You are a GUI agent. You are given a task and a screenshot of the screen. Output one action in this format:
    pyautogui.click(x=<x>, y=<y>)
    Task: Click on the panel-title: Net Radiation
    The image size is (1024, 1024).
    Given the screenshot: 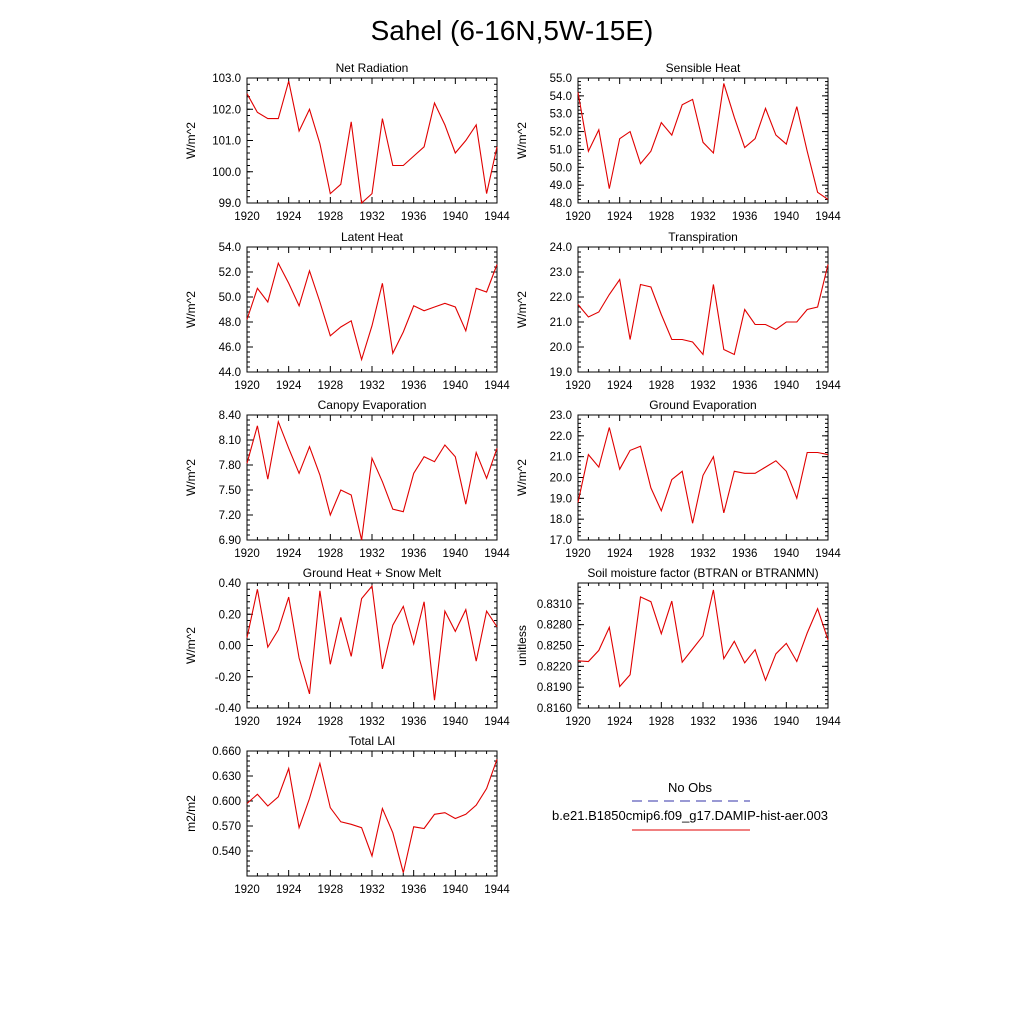 What is the action you would take?
    pyautogui.click(x=372, y=68)
    